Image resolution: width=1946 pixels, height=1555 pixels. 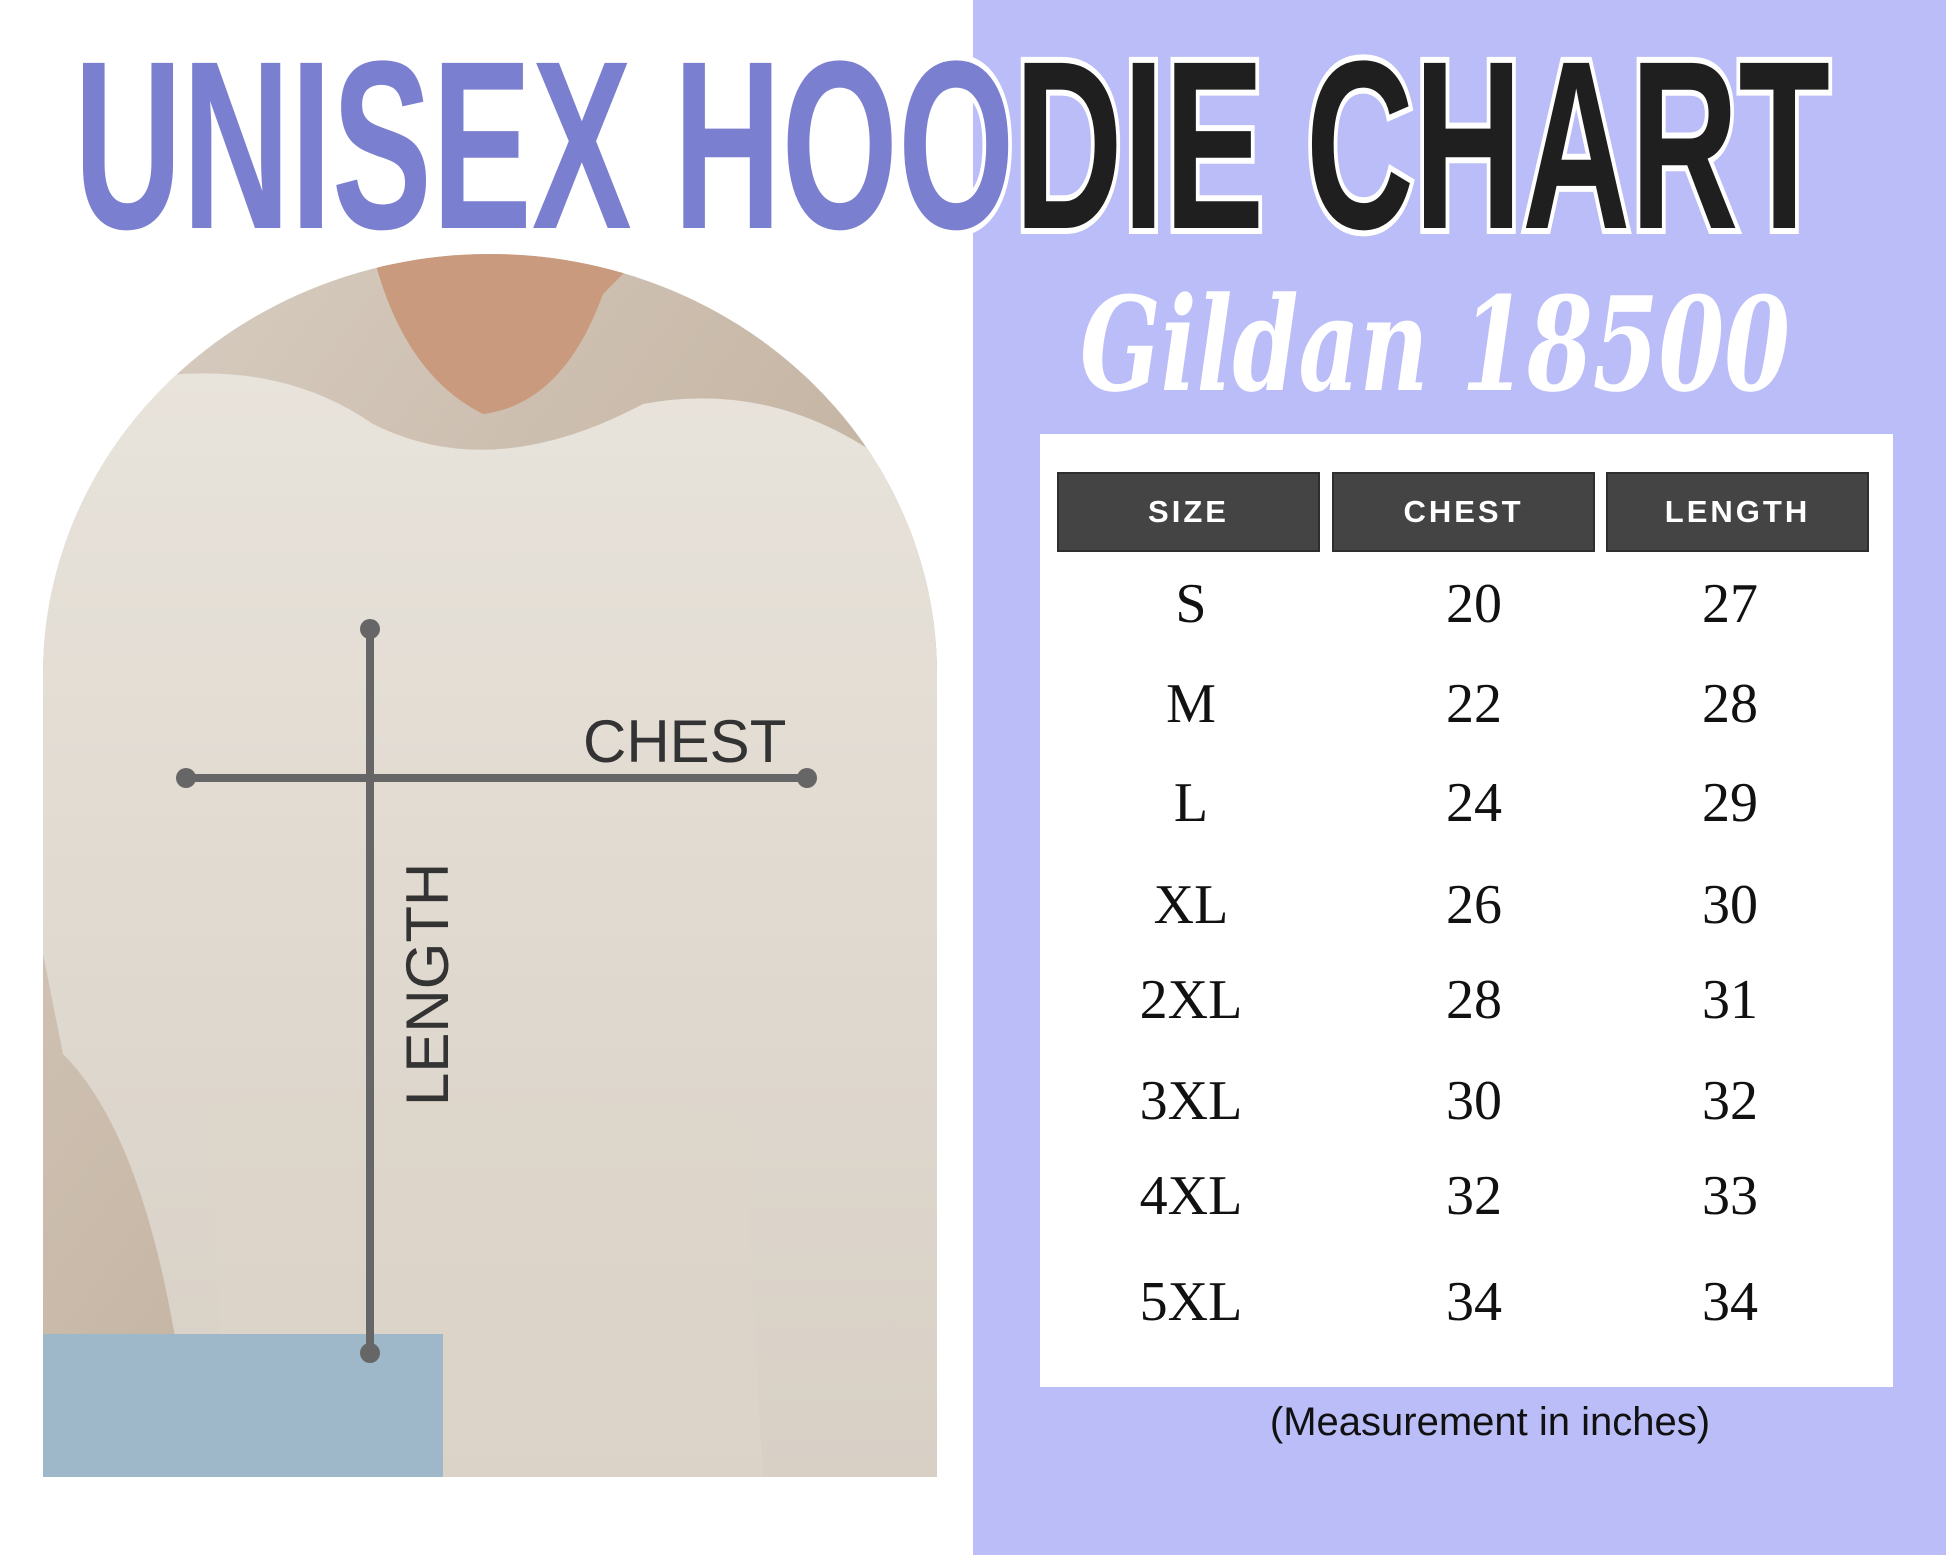 I want to click on header-size: SIZE, so click(x=1188, y=512).